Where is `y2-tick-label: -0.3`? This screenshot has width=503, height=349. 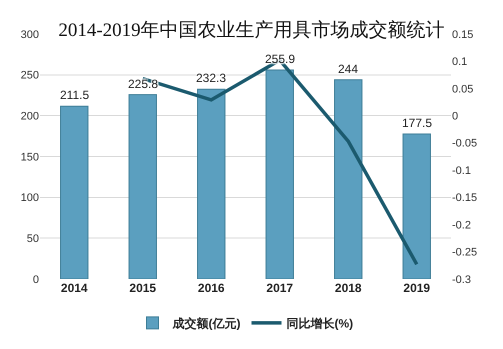
y2-tick-label: -0.3 is located at coordinates (461, 280).